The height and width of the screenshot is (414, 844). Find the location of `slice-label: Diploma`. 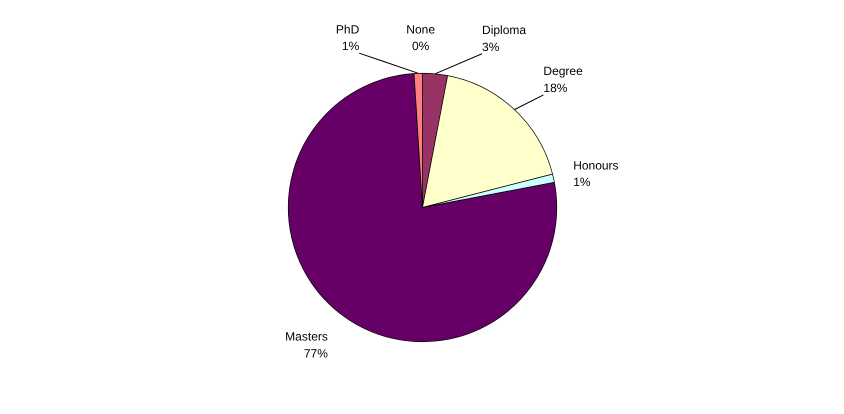

slice-label: Diploma is located at coordinates (504, 29).